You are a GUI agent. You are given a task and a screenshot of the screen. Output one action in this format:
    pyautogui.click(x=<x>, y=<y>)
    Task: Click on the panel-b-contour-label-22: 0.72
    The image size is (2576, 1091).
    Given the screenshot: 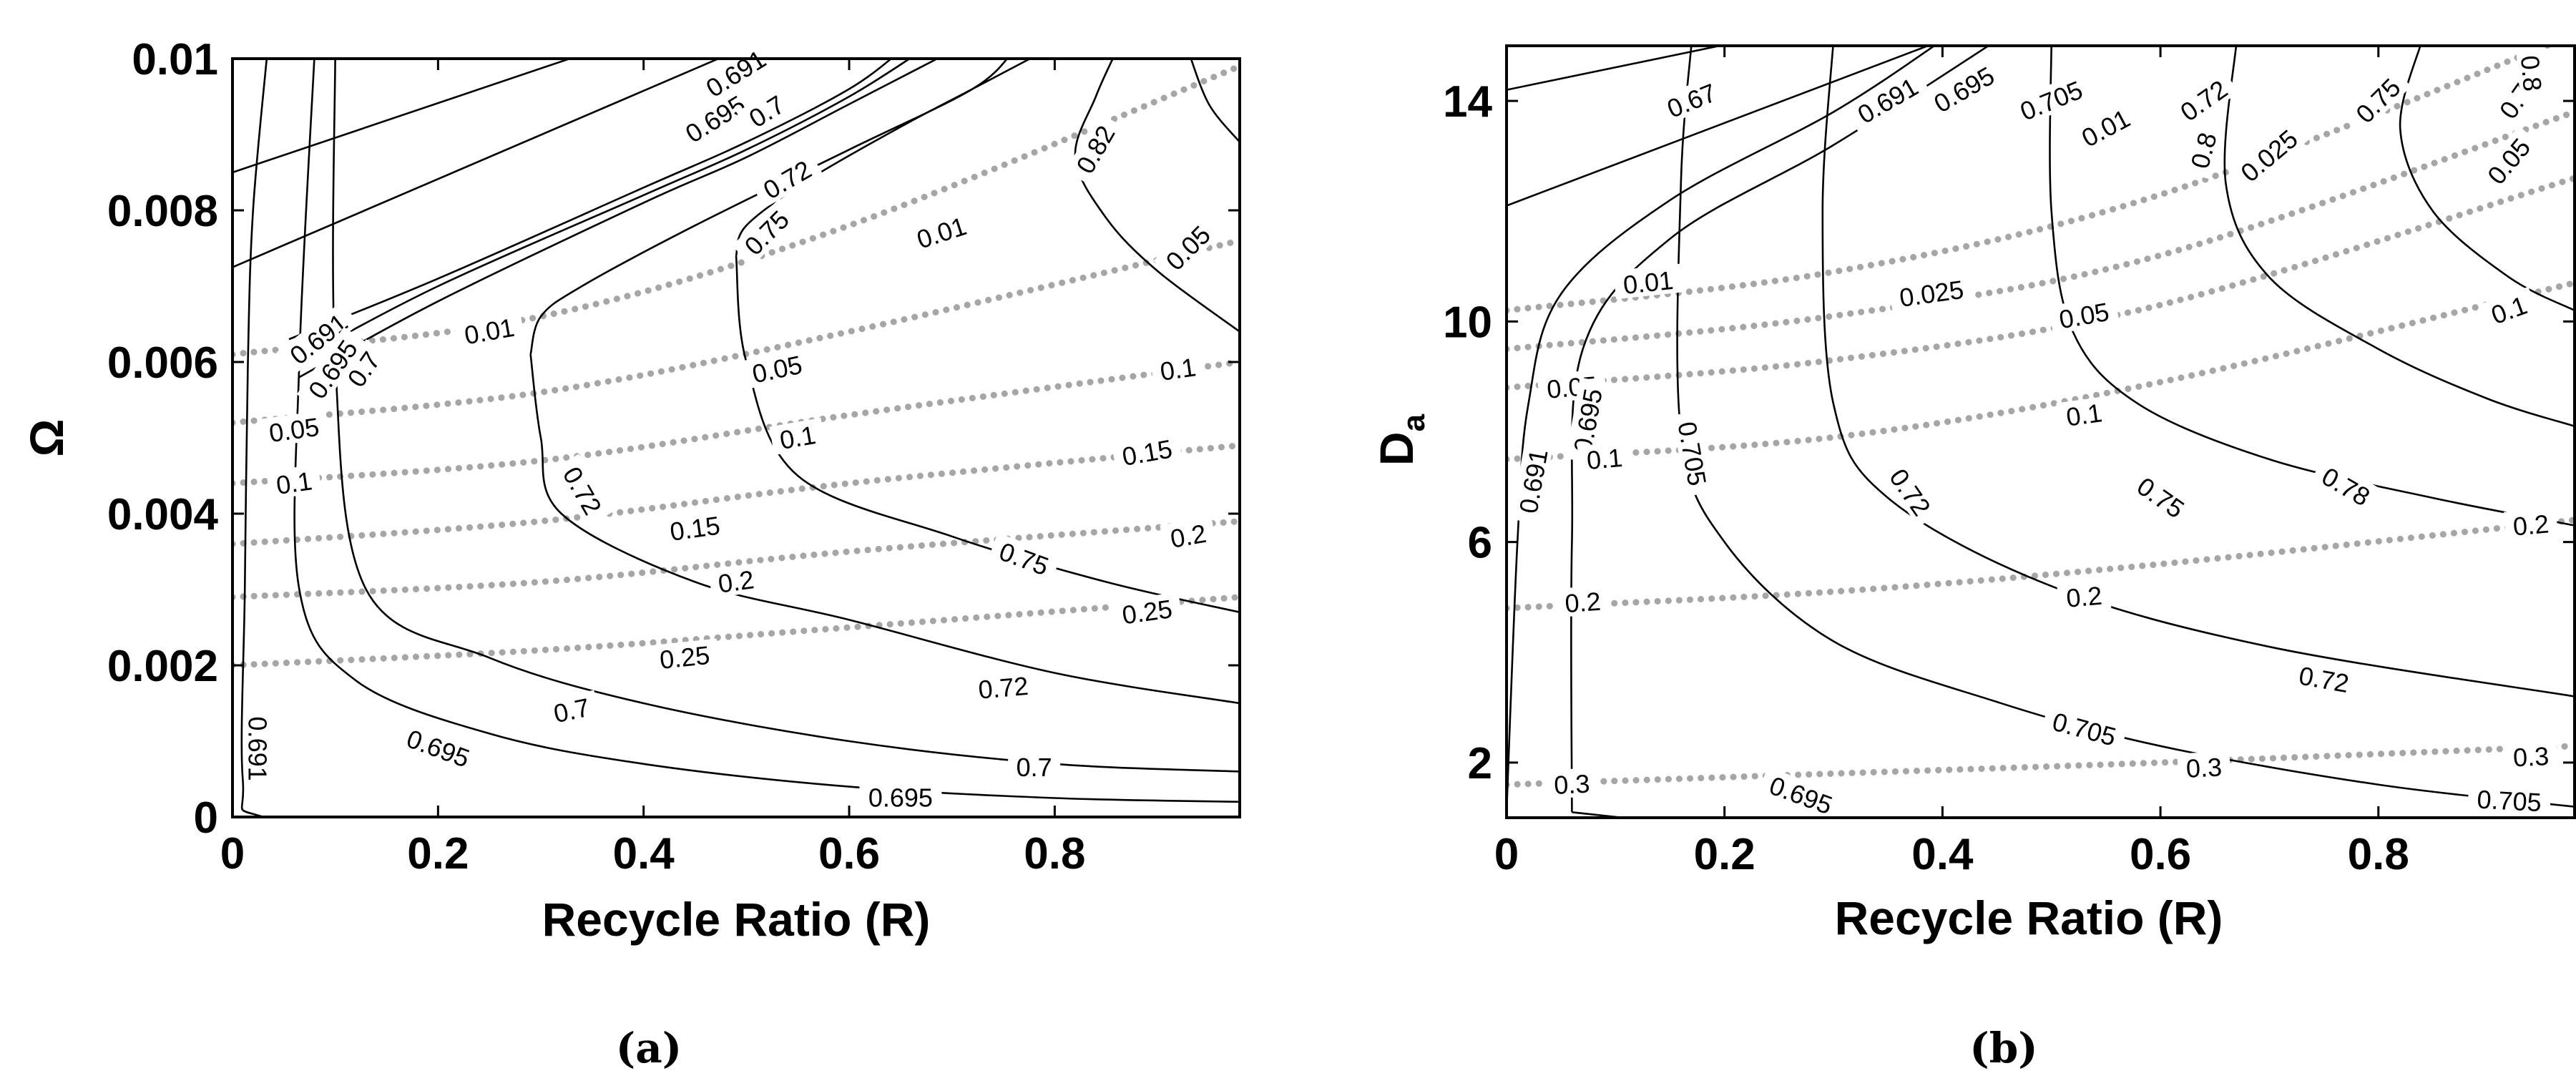 What is the action you would take?
    pyautogui.click(x=1911, y=492)
    